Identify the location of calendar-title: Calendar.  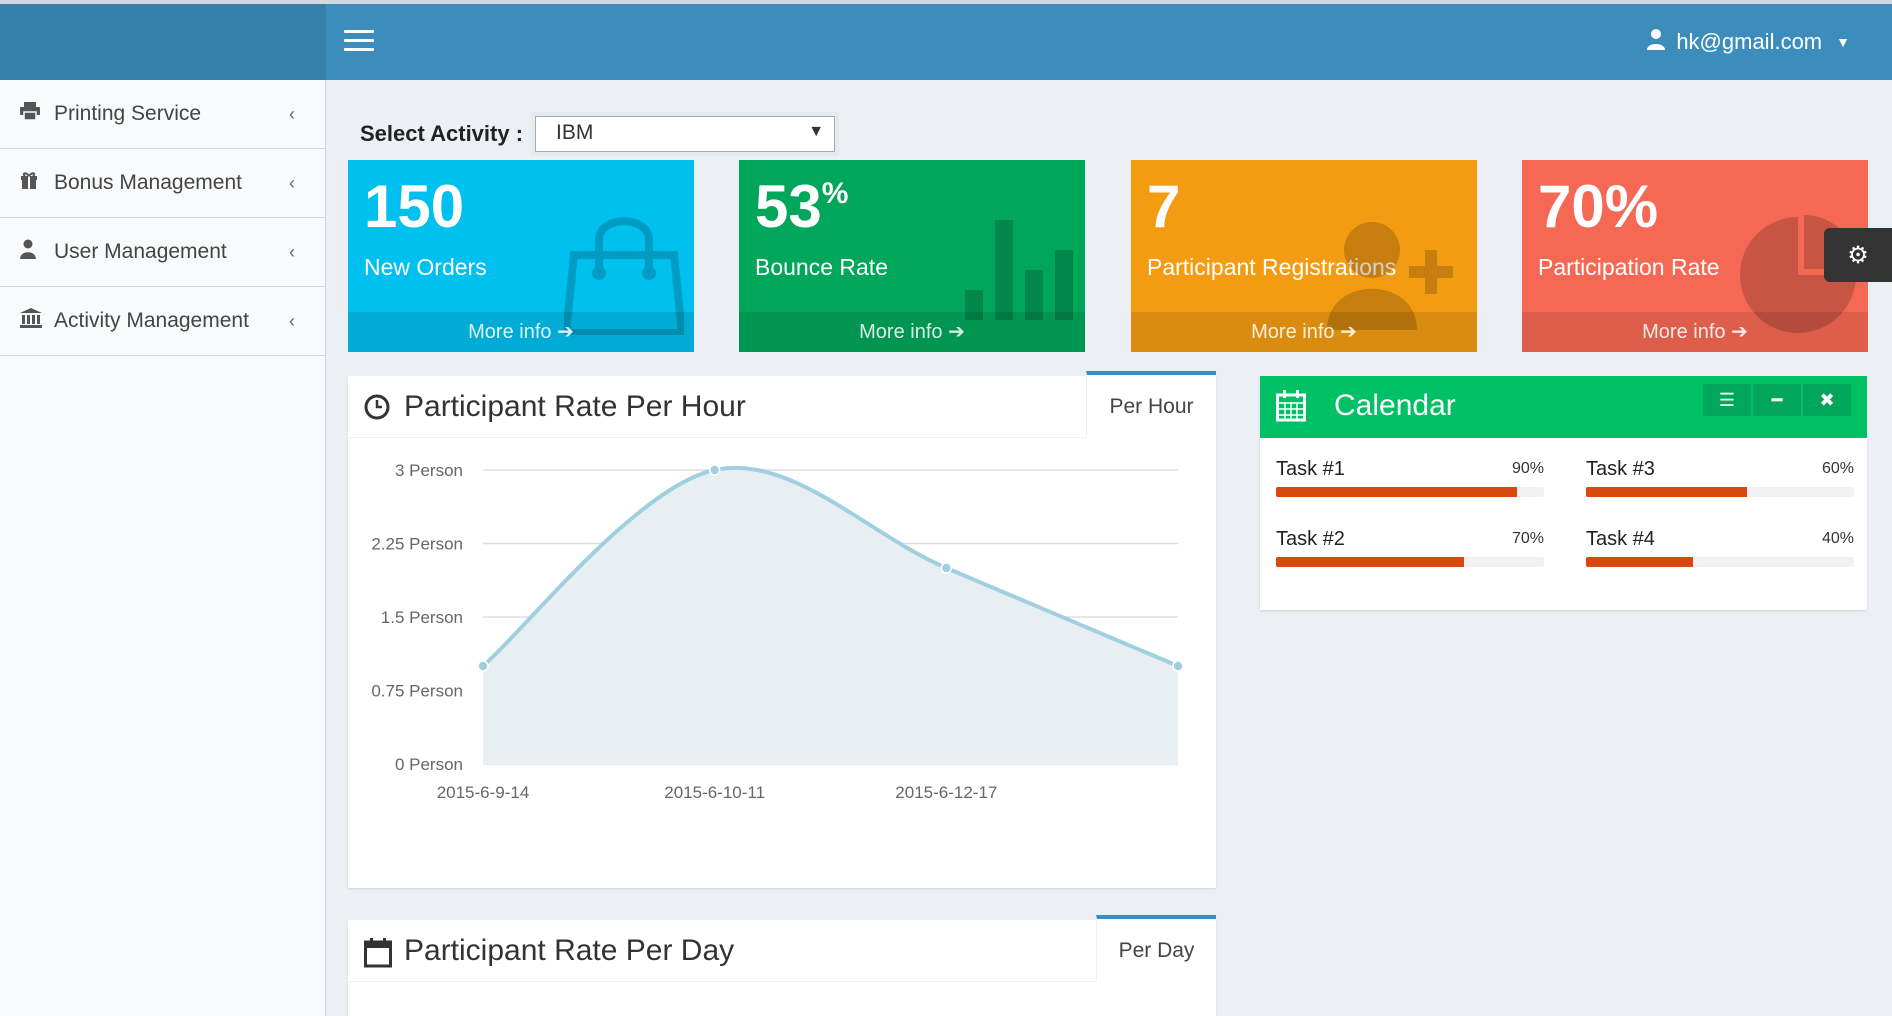
(1395, 405).